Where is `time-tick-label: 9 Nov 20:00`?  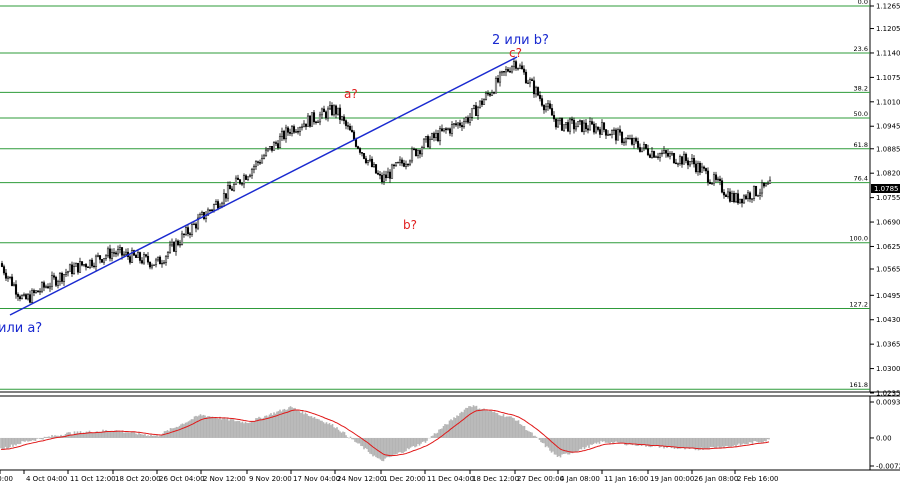
time-tick-label: 9 Nov 20:00 is located at coordinates (270, 479).